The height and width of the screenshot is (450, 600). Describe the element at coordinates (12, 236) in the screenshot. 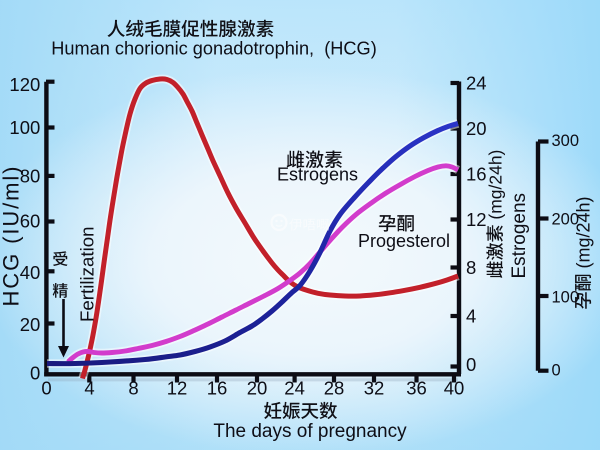

I see `svg-text: HCG (IU/ml)` at that location.